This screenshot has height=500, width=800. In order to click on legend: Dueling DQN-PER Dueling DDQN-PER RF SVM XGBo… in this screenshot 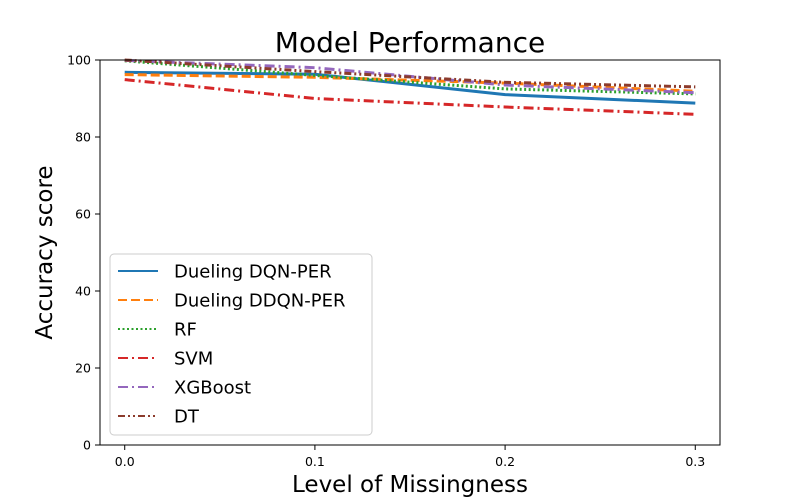, I will do `click(241, 344)`.